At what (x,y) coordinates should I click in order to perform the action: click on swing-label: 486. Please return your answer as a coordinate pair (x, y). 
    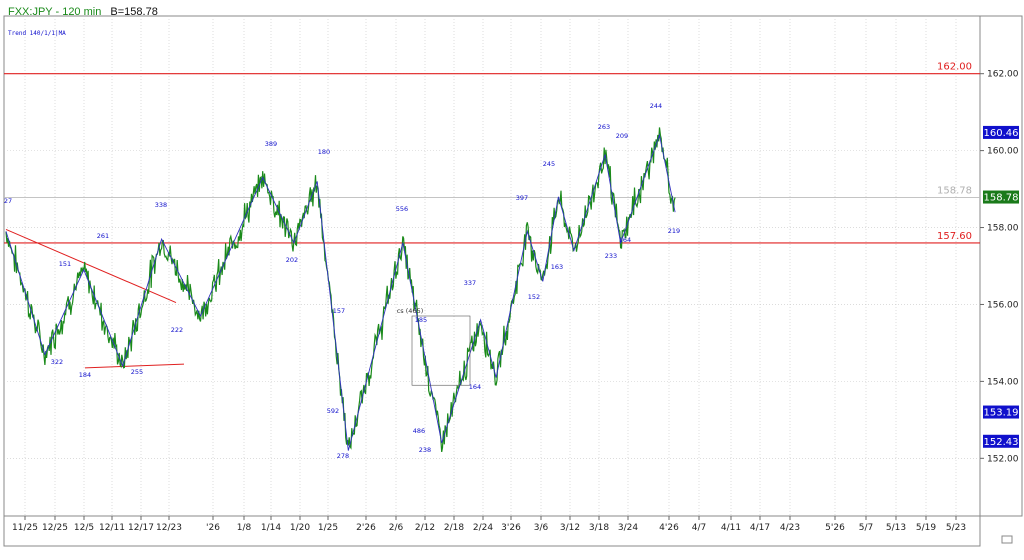
    Looking at the image, I should click on (419, 431).